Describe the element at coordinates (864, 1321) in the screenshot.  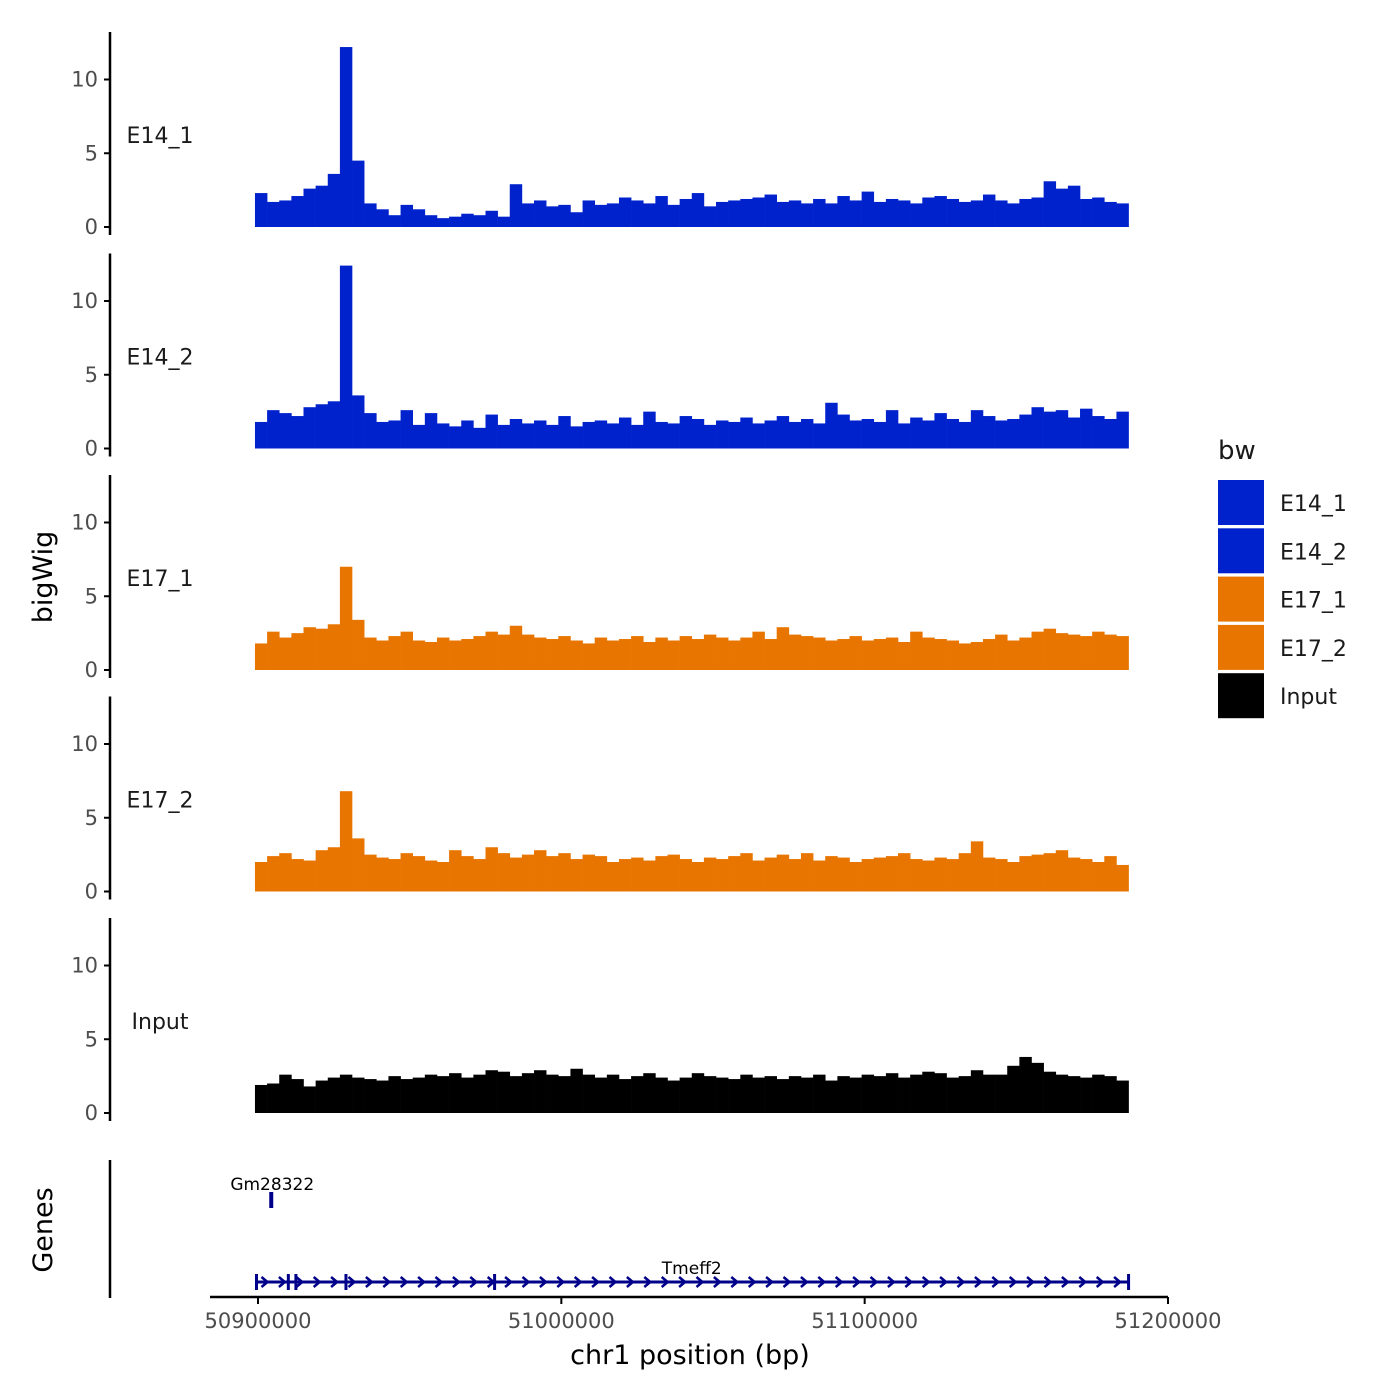
I see `x-tick-label: 51100000` at that location.